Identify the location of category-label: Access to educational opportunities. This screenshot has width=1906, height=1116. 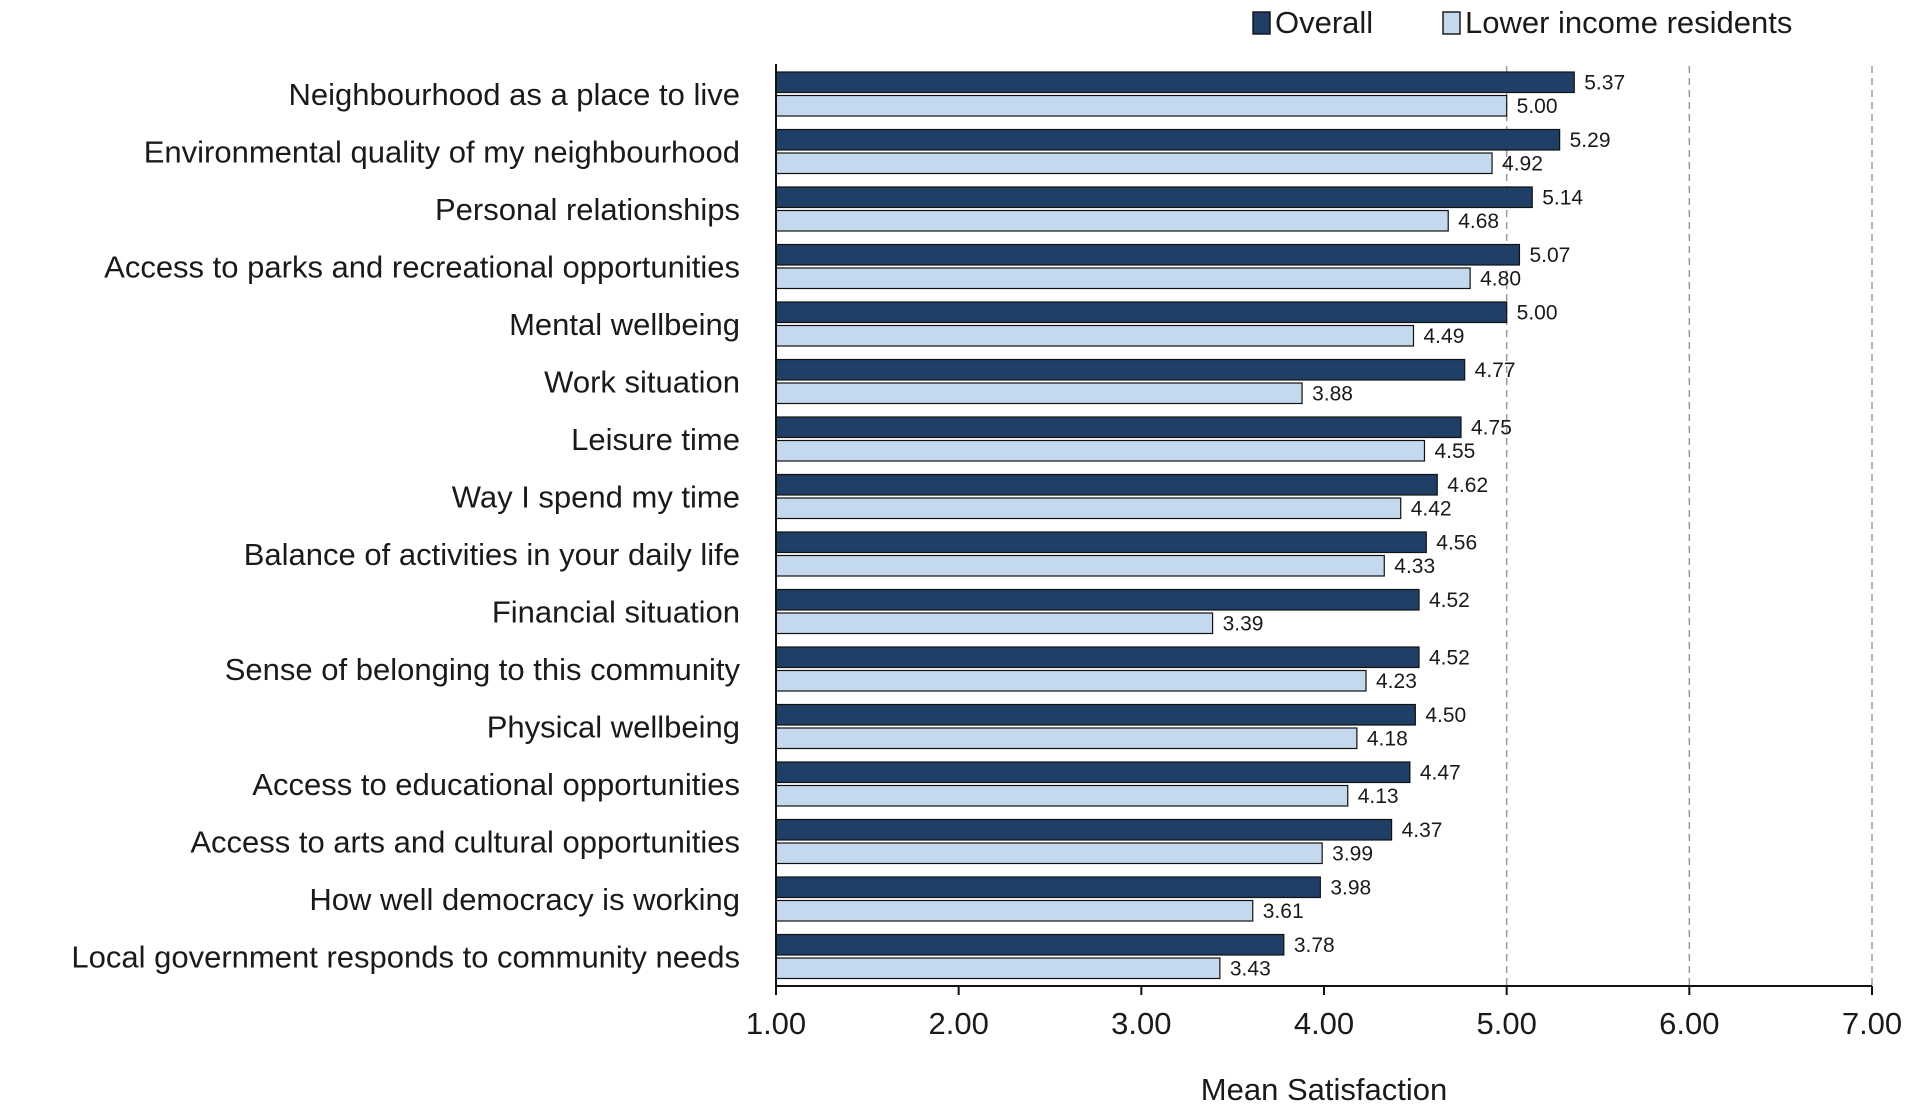
(496, 784).